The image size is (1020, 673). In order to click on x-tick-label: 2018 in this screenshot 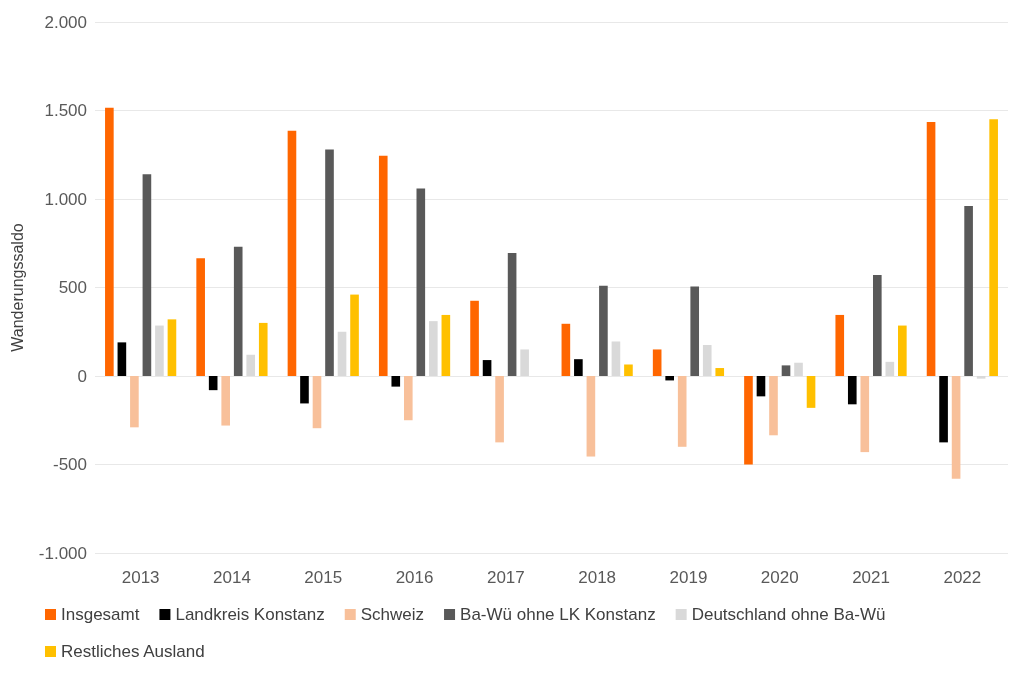, I will do `click(597, 577)`.